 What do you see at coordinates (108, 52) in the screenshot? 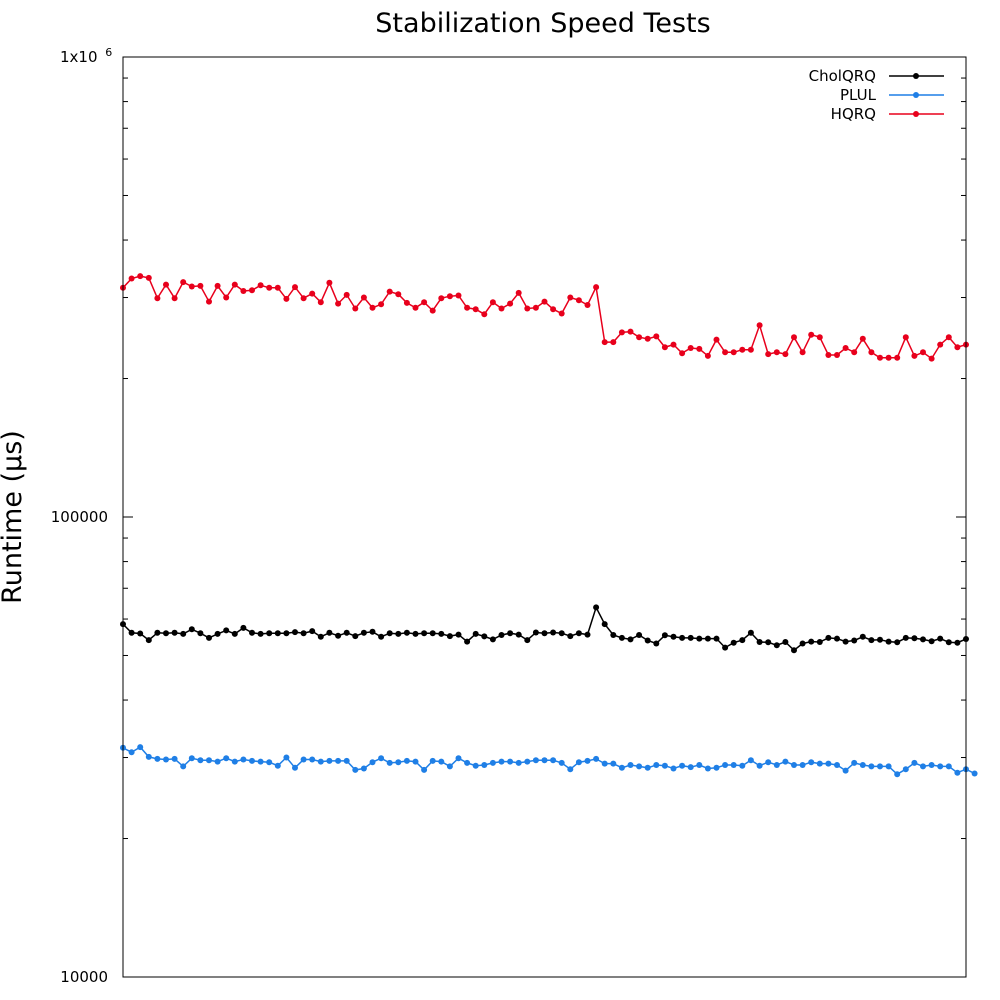
I see `y-tick-label-top-exponent: 6` at bounding box center [108, 52].